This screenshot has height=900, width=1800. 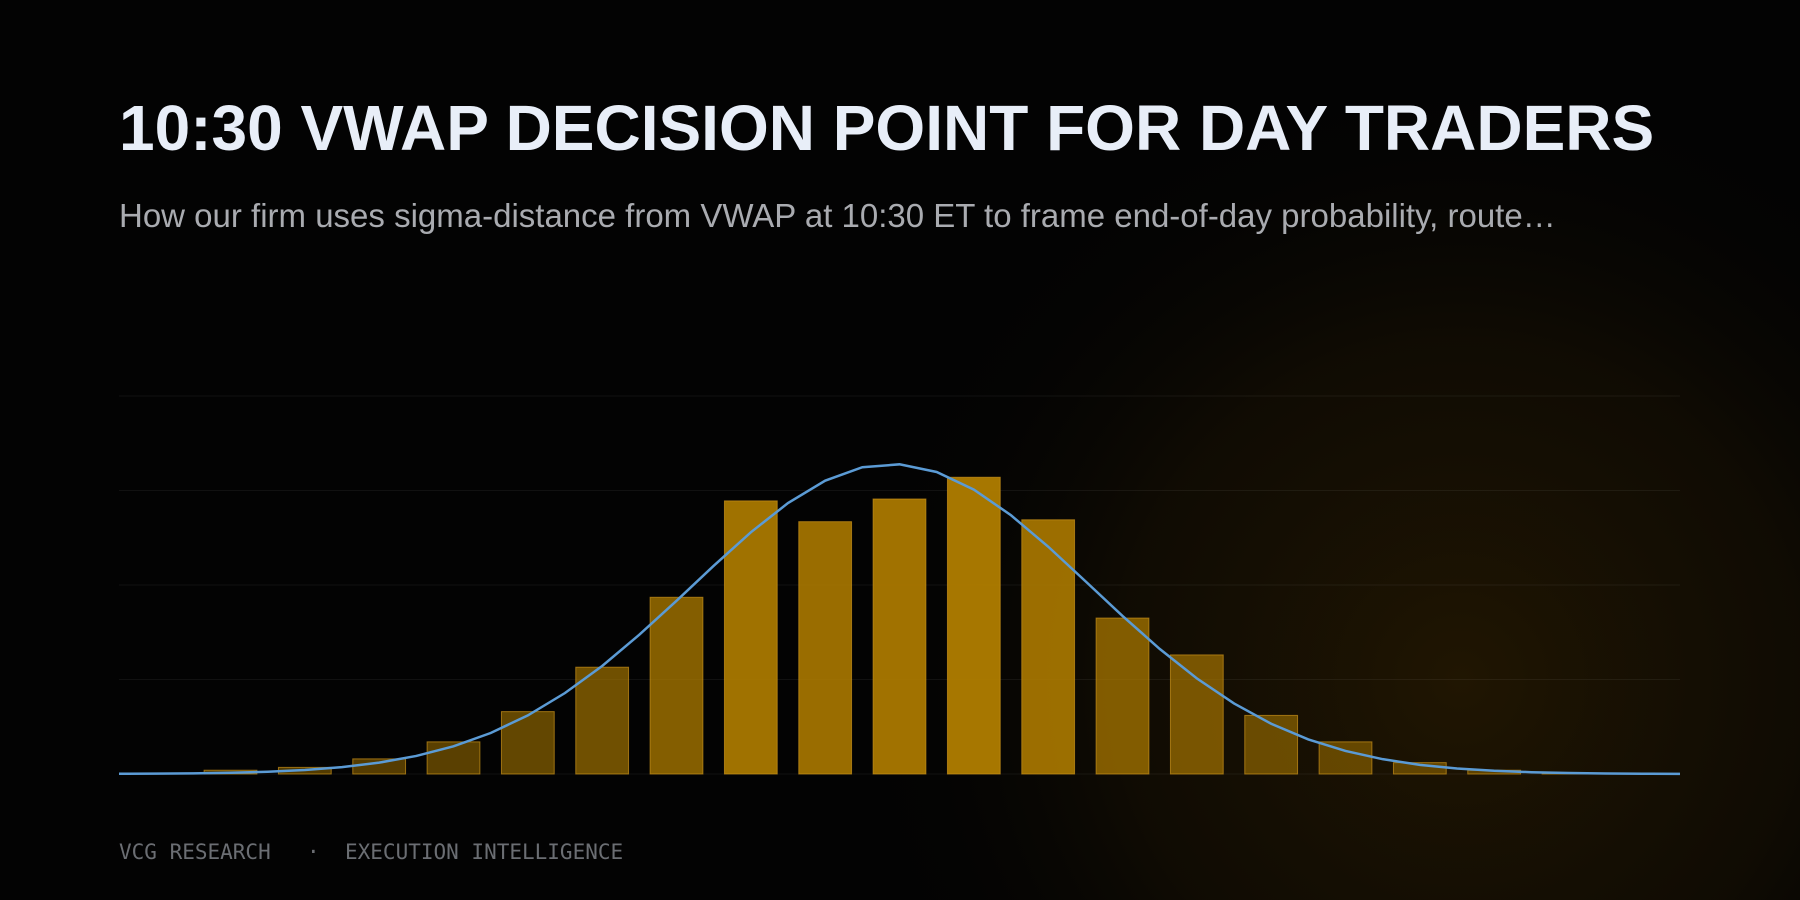 I want to click on footer-right: EXECUTION INTELLIGENCE, so click(x=484, y=852).